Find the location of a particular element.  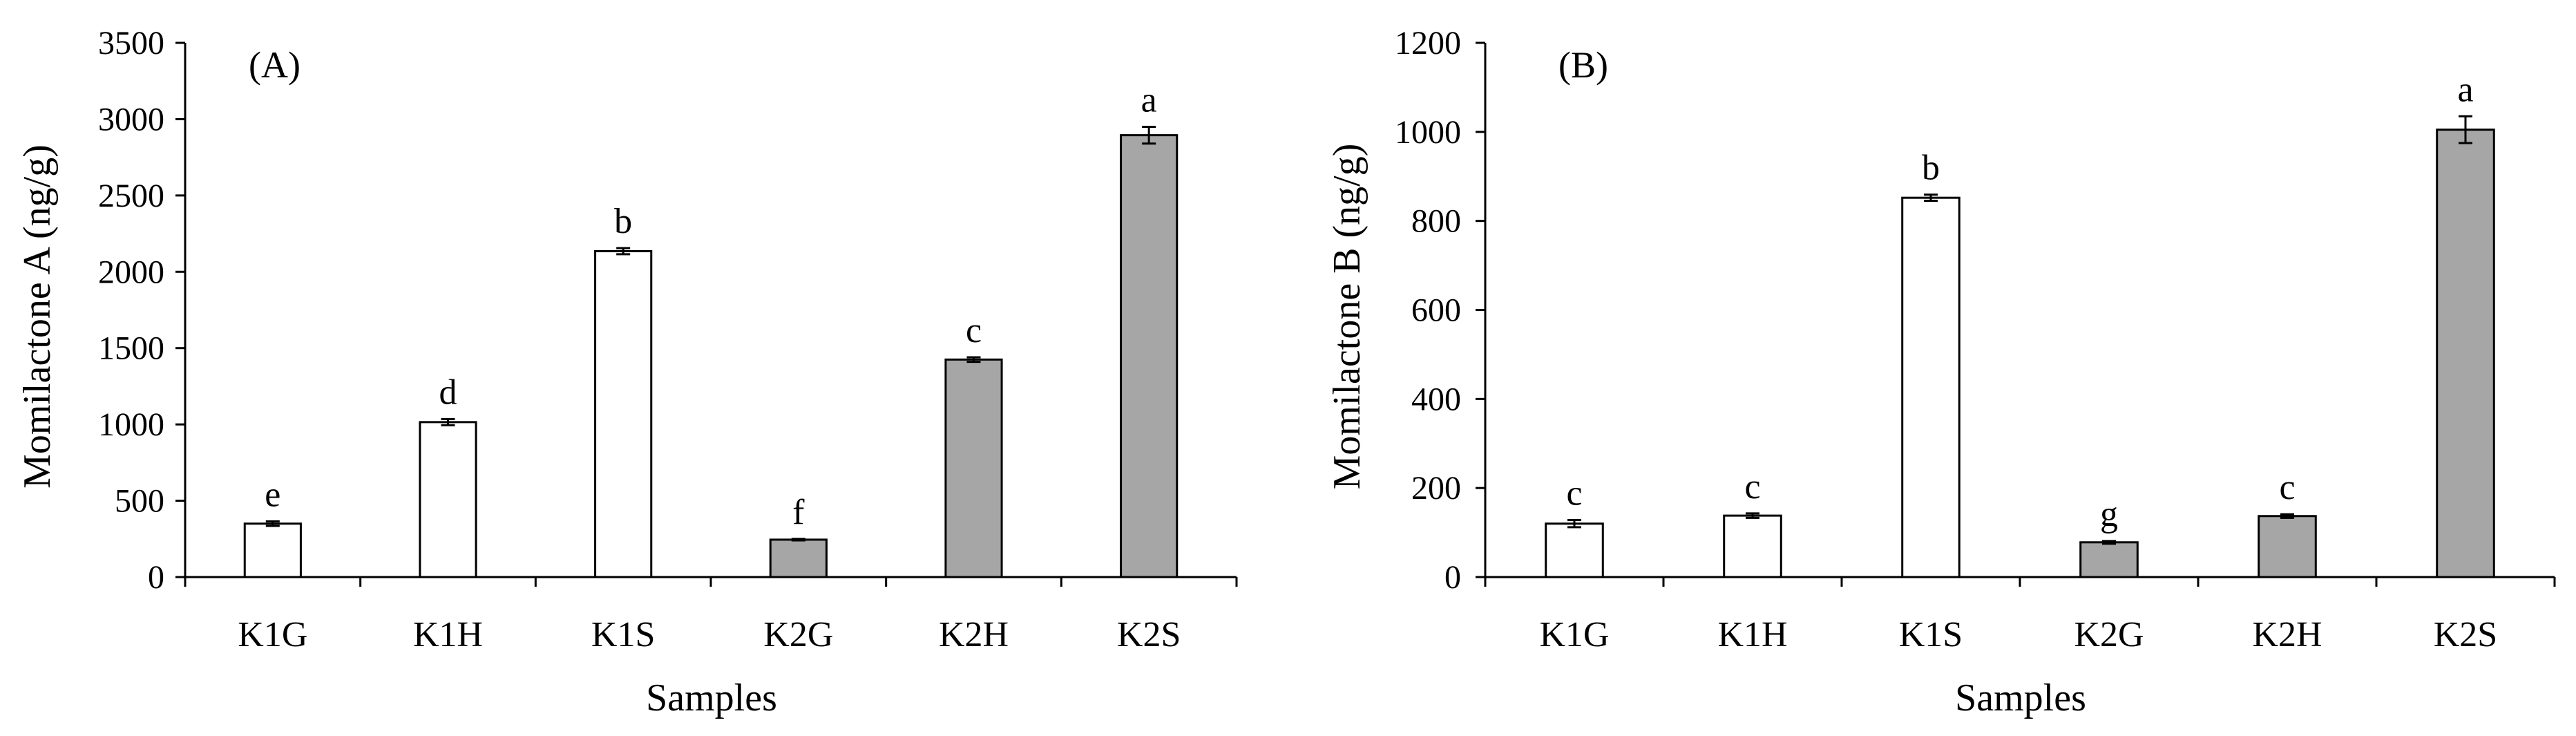

y-axis-title-b: Momilactone B (ng/g) is located at coordinates (1347, 317).